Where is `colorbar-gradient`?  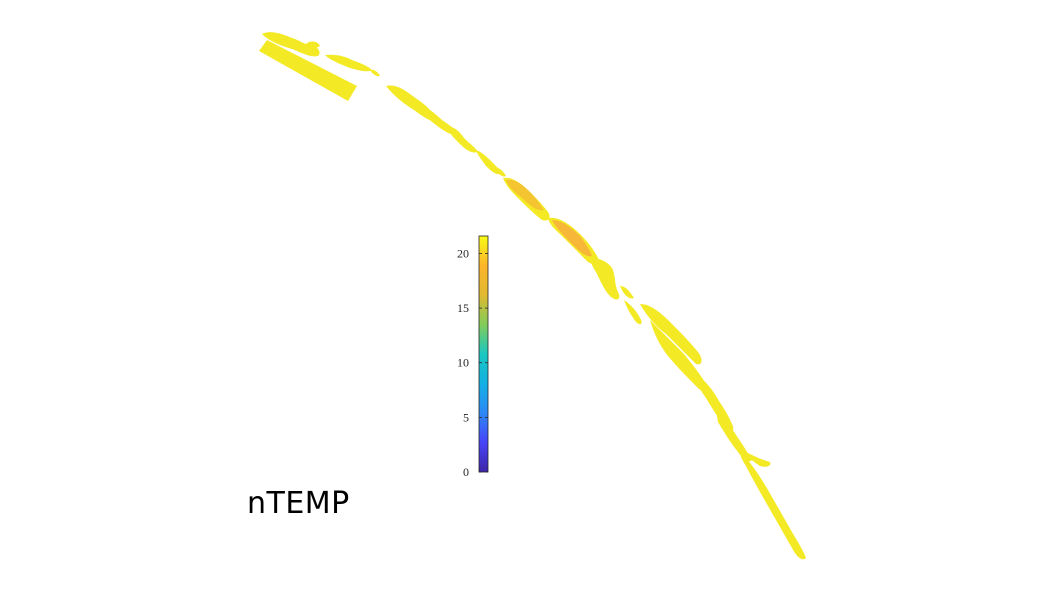
colorbar-gradient is located at coordinates (483, 354).